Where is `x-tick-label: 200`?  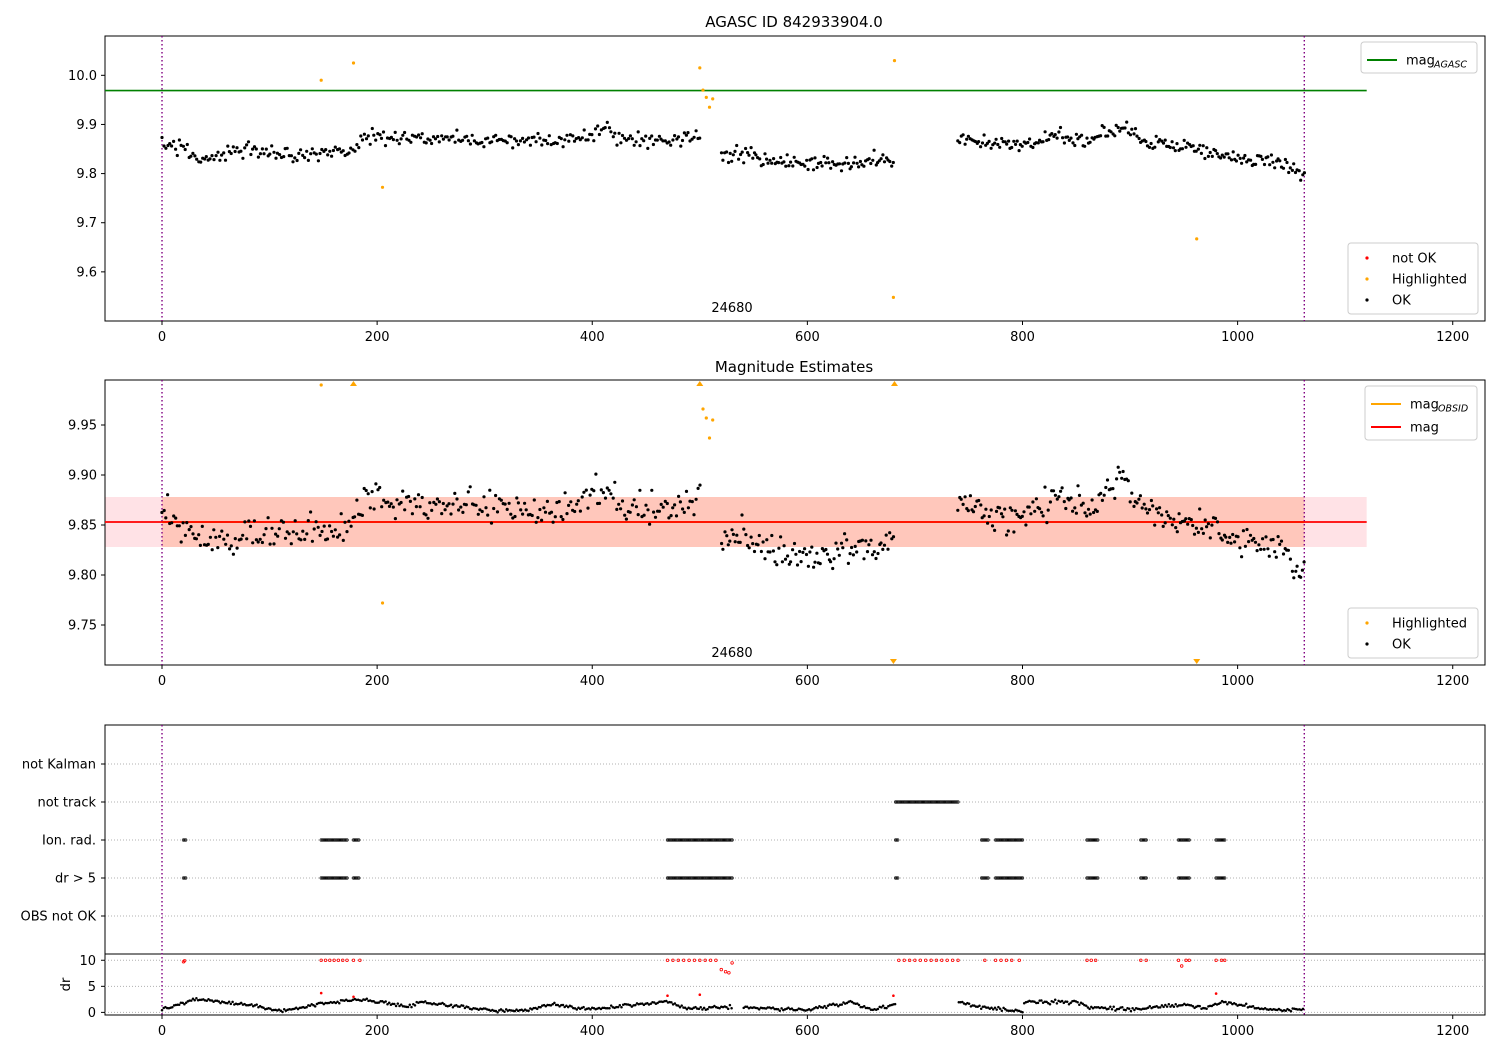 x-tick-label: 200 is located at coordinates (377, 337).